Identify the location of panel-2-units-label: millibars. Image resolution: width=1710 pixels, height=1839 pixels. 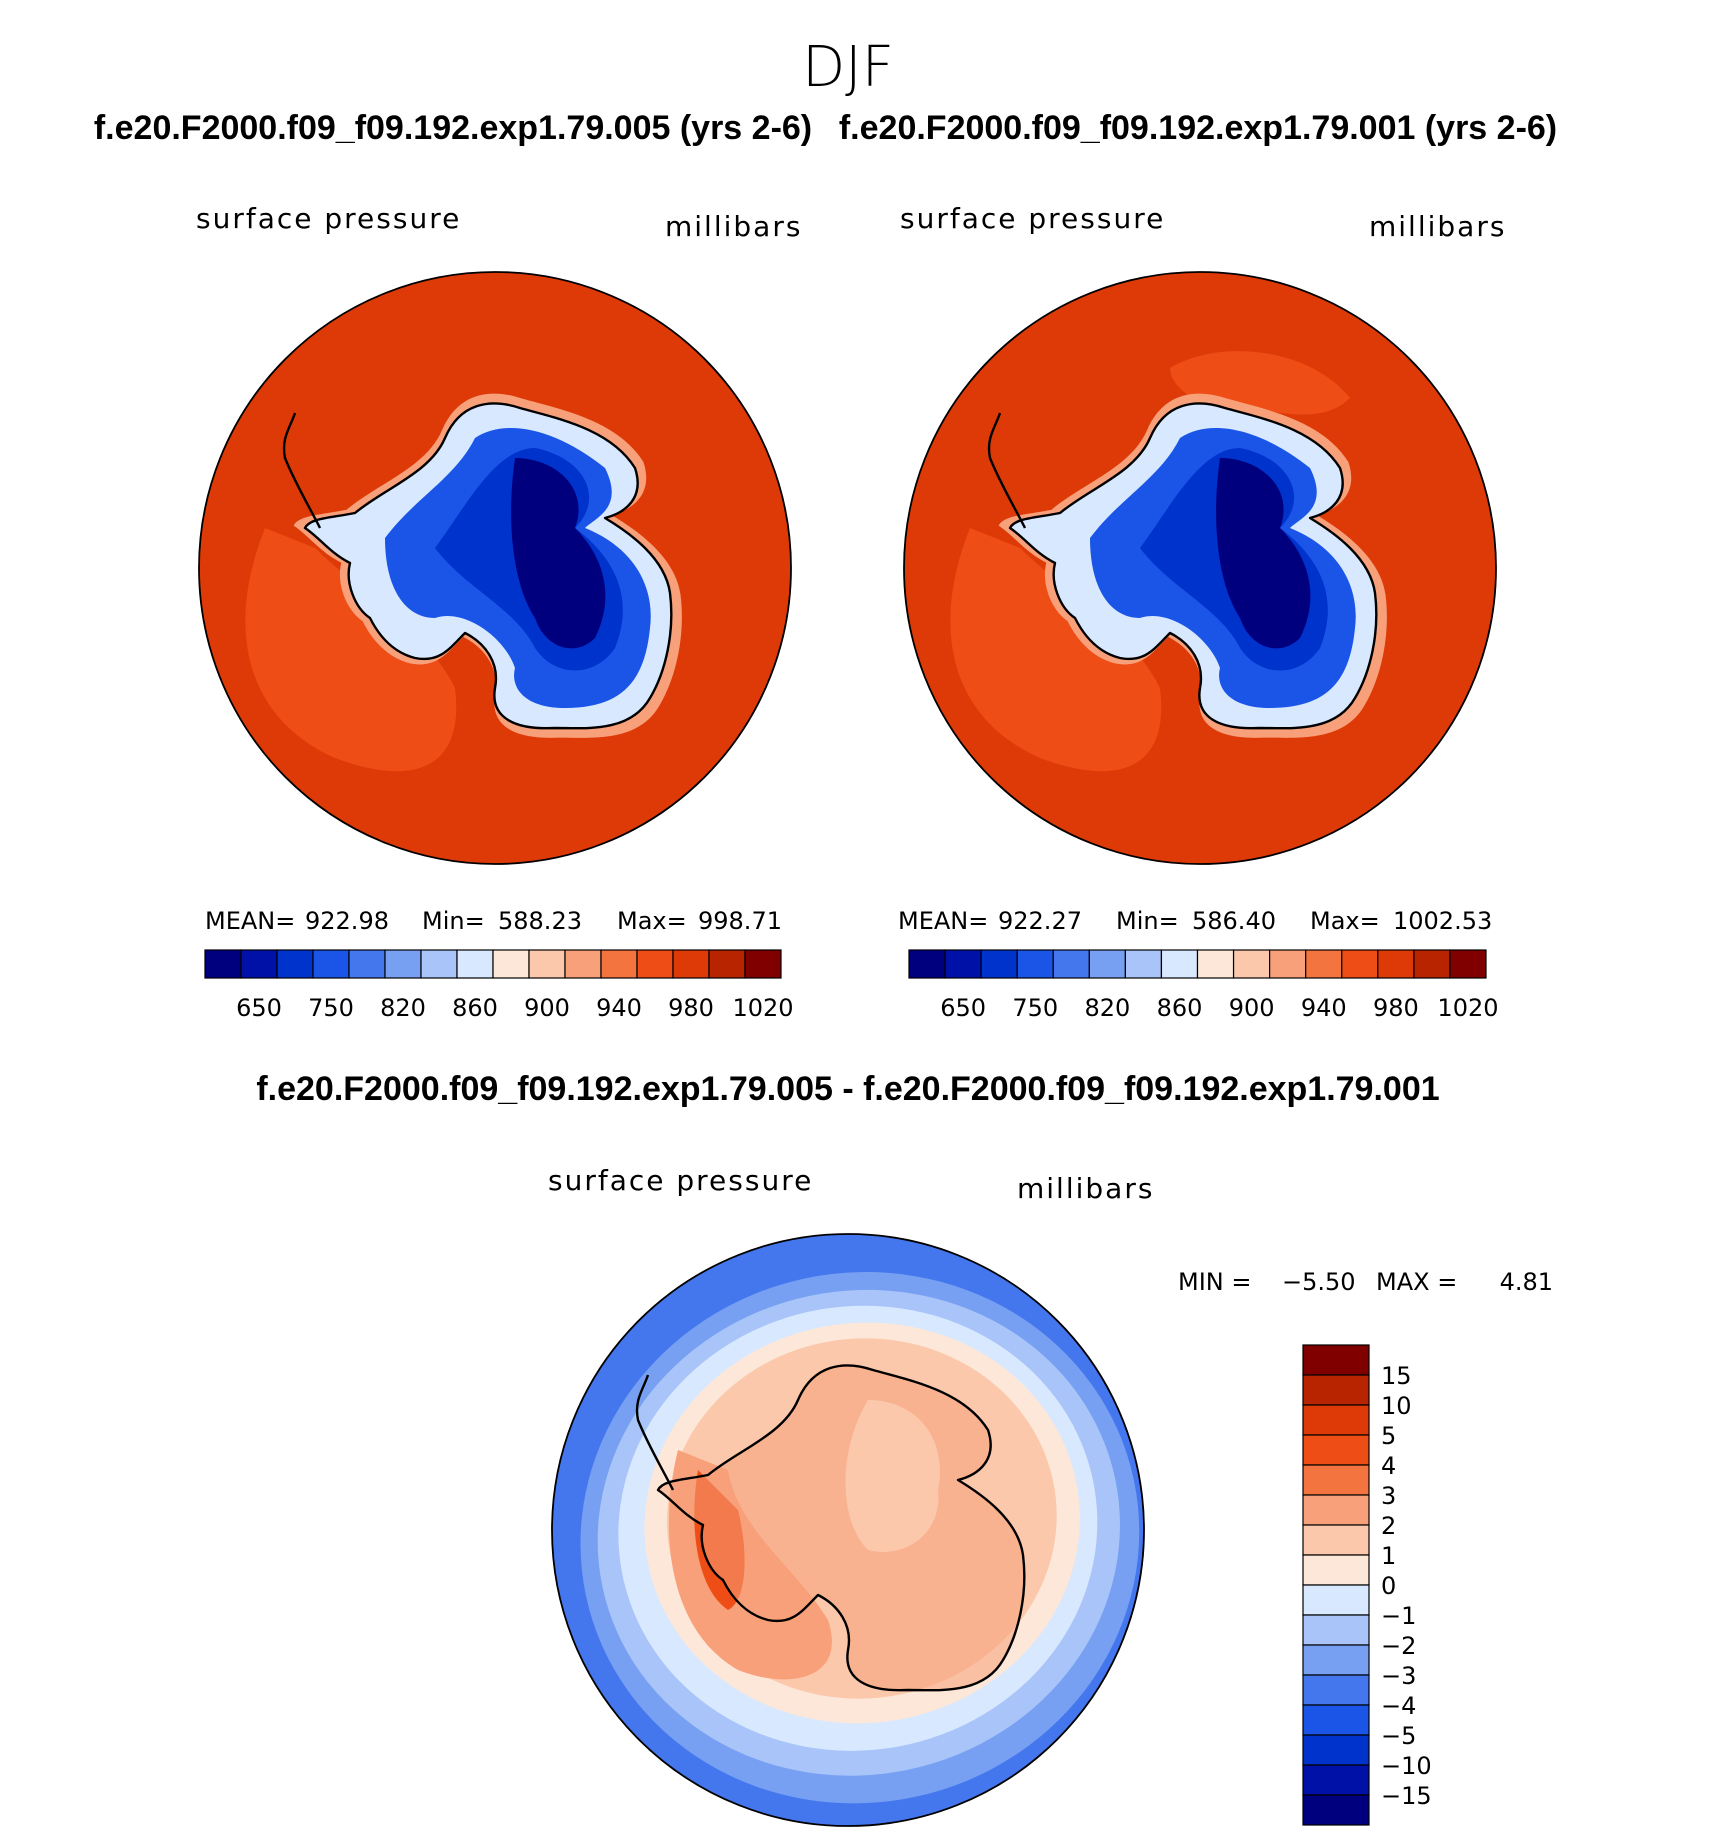
(1437, 226).